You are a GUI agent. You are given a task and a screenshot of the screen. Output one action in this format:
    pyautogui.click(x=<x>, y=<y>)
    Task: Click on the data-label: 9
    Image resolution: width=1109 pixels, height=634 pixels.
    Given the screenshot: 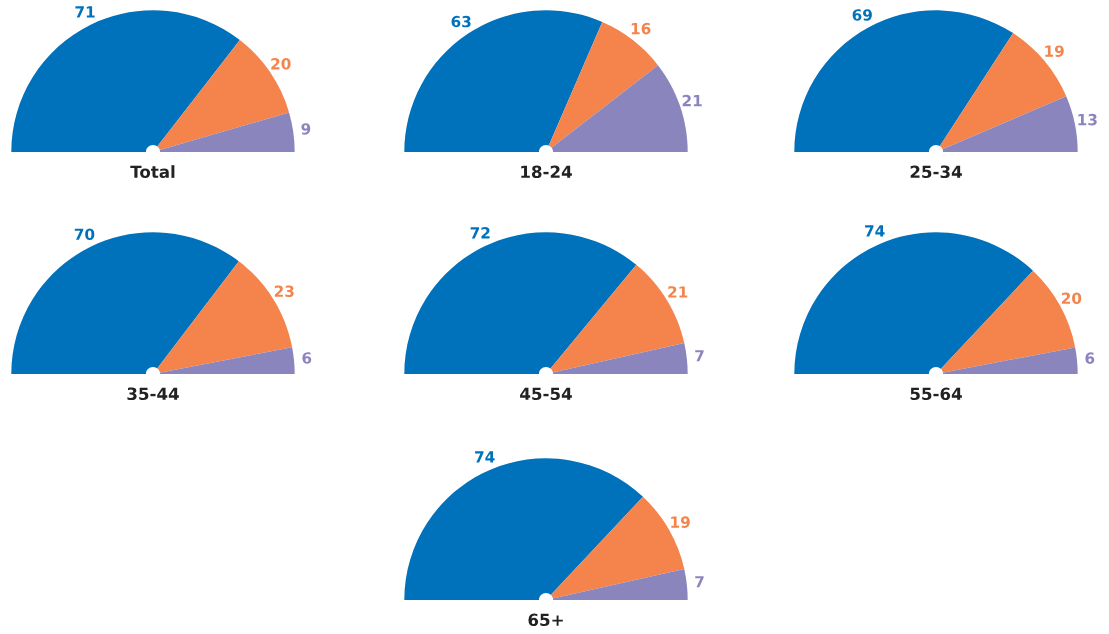 What is the action you would take?
    pyautogui.click(x=306, y=129)
    